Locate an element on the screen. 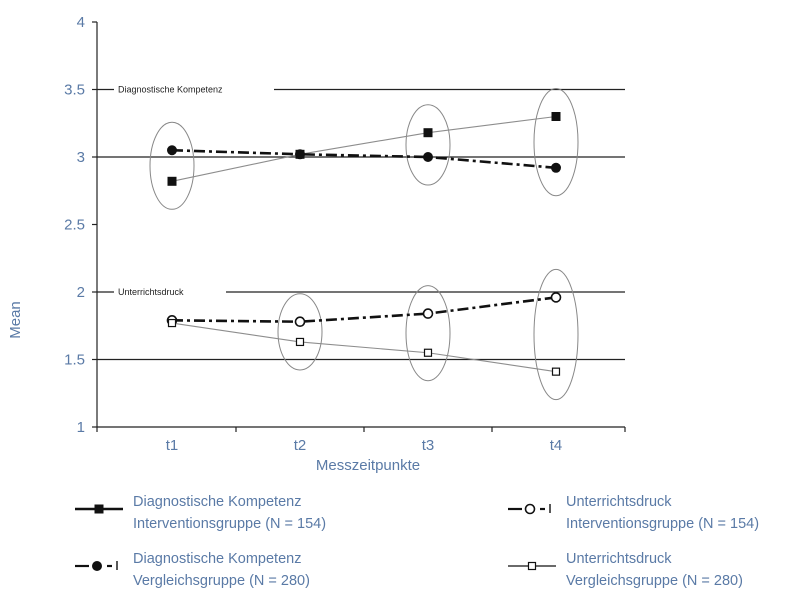 The image size is (803, 600). band-labels: Diagnostische Kompetenz Unterrichtsdruck is located at coordinates (194, 190).